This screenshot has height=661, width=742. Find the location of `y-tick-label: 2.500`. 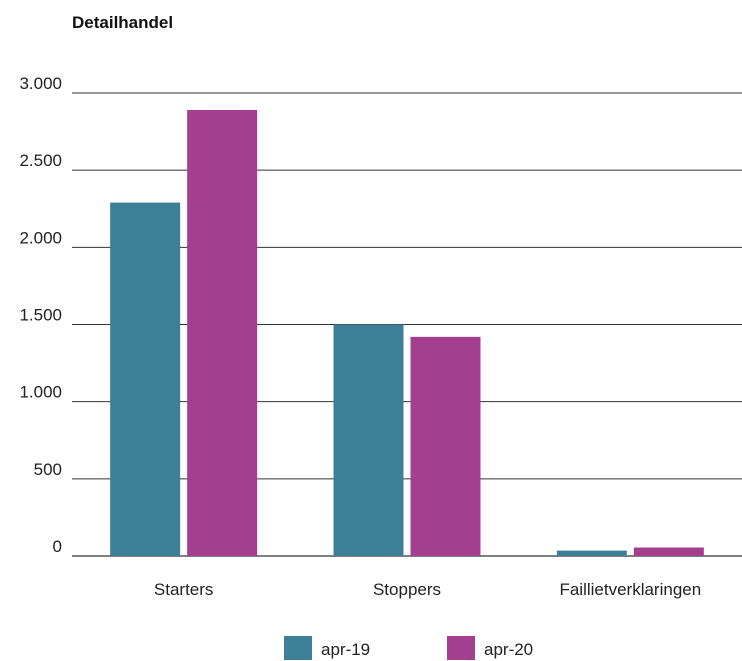

y-tick-label: 2.500 is located at coordinates (40, 160).